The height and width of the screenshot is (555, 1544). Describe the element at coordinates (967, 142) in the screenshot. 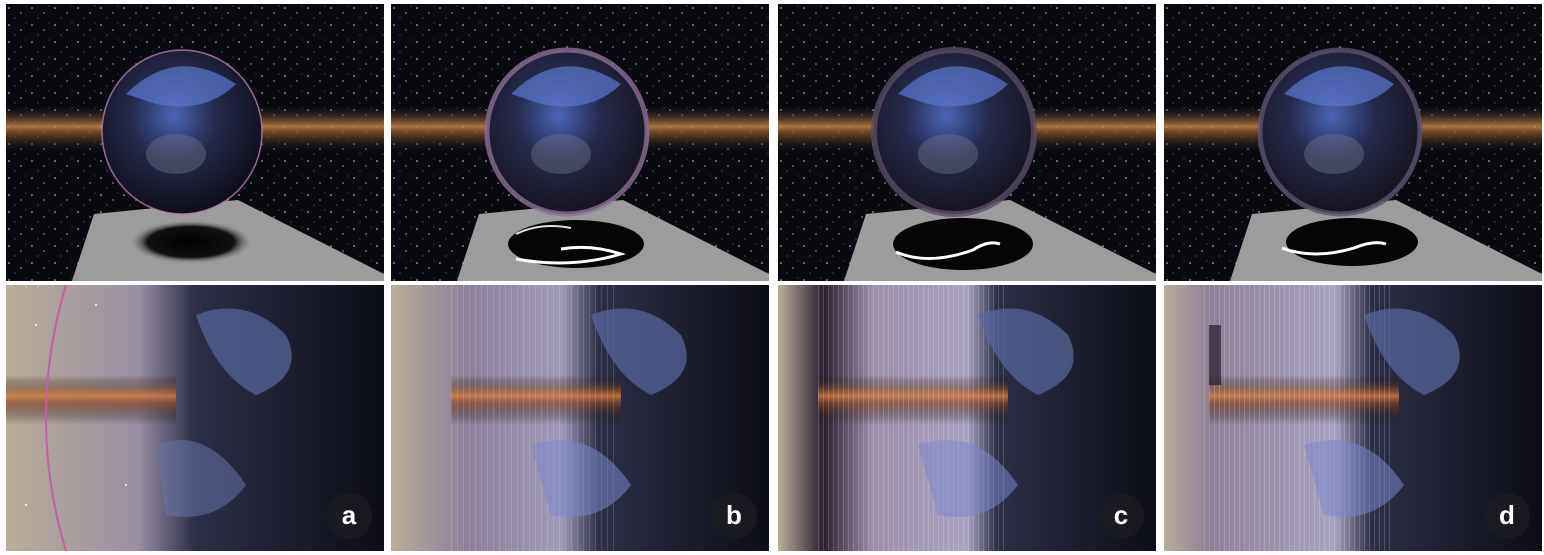

I see `render-overview-c` at that location.